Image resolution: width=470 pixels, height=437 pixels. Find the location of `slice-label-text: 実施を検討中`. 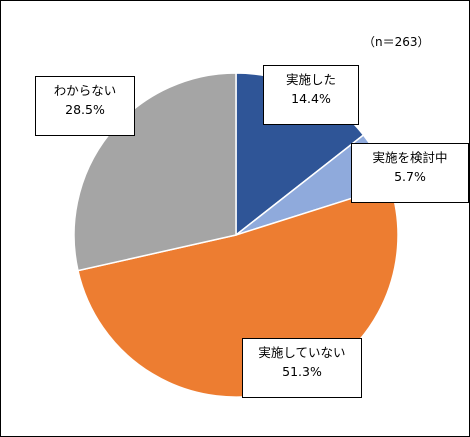

slice-label-text: 実施を検討中 is located at coordinates (410, 157).